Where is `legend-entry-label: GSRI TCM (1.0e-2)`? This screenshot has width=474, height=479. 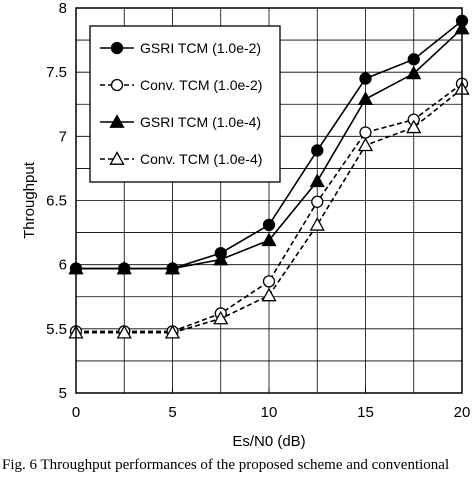 legend-entry-label: GSRI TCM (1.0e-2) is located at coordinates (200, 48).